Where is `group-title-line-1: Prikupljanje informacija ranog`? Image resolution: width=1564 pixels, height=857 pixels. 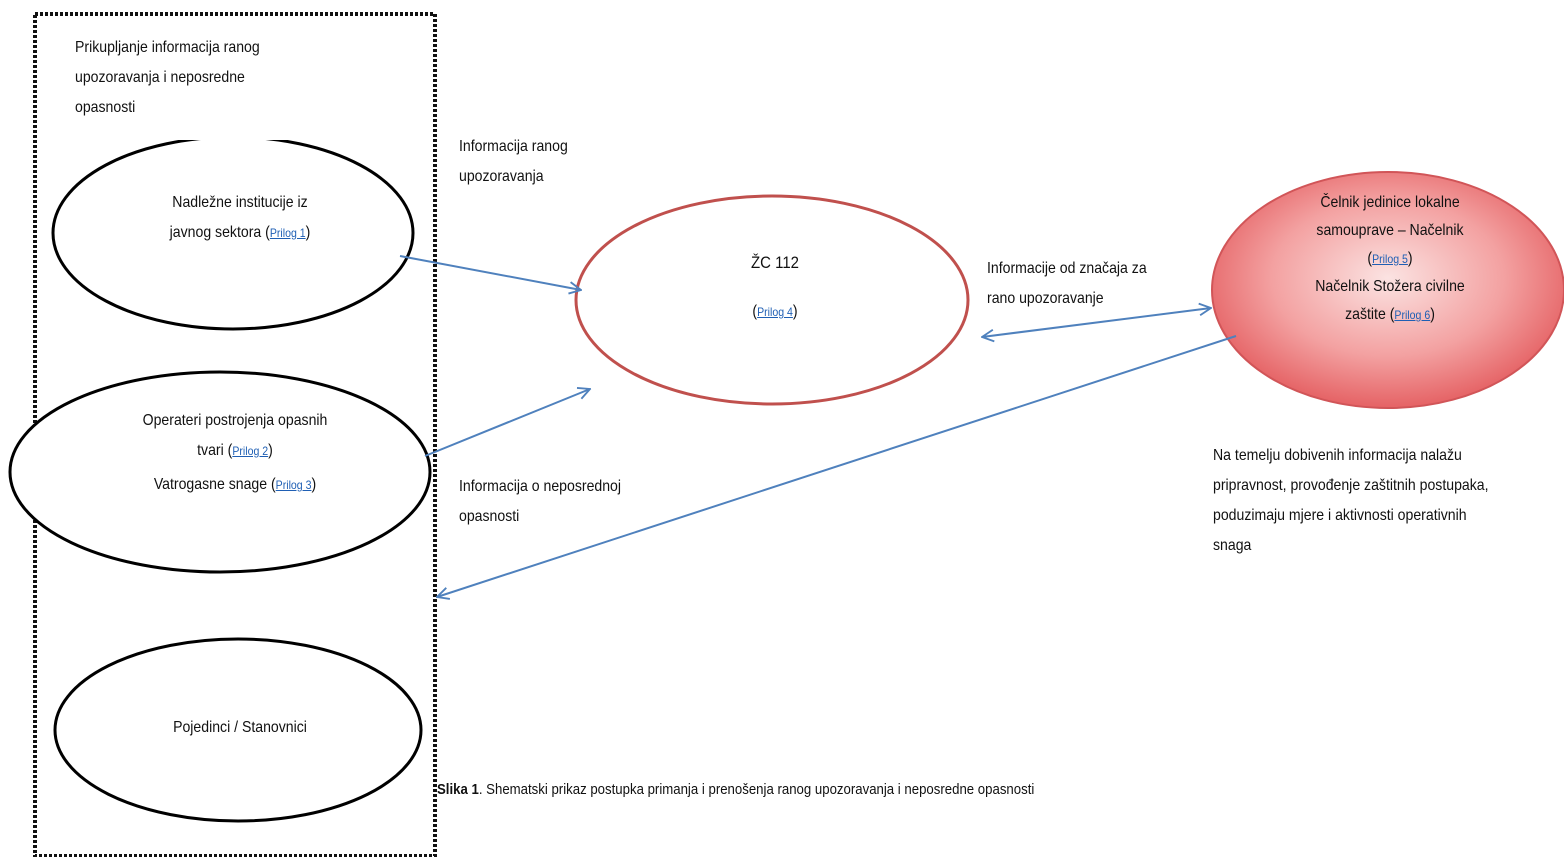
group-title-line-1: Prikupljanje informacija ranog is located at coordinates (167, 47).